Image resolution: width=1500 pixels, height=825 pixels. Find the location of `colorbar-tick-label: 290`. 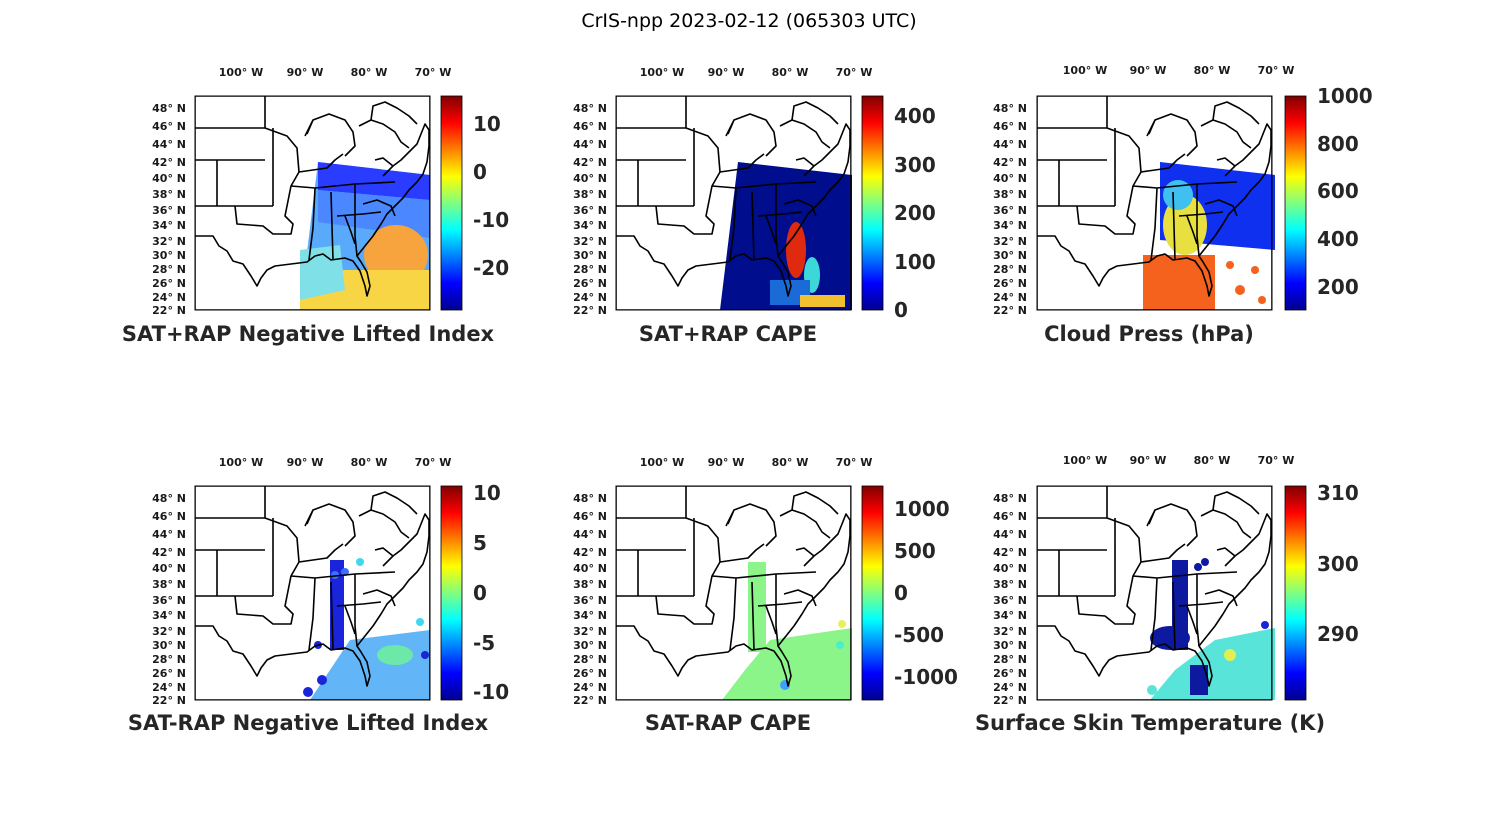

colorbar-tick-label: 290 is located at coordinates (1338, 634).